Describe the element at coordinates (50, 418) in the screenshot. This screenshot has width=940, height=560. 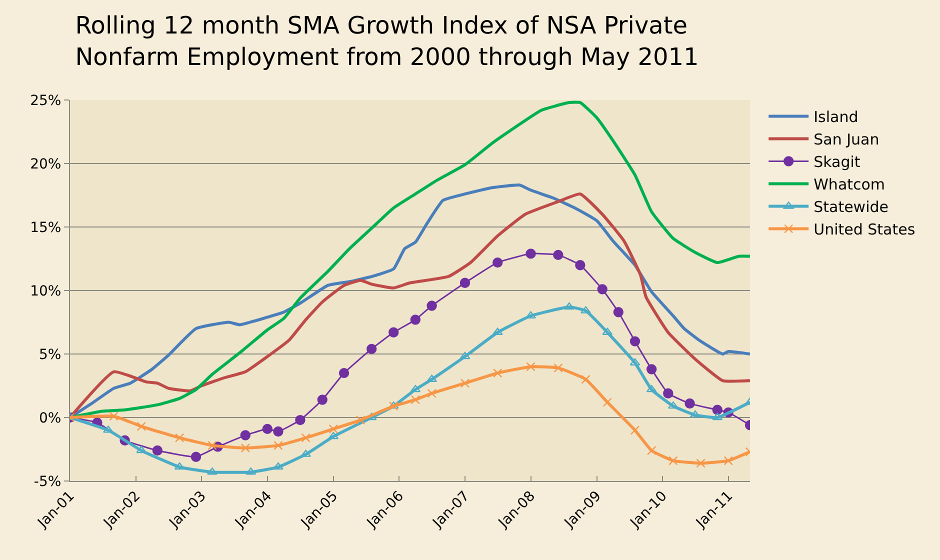
I see `y-tick-label: 0%` at that location.